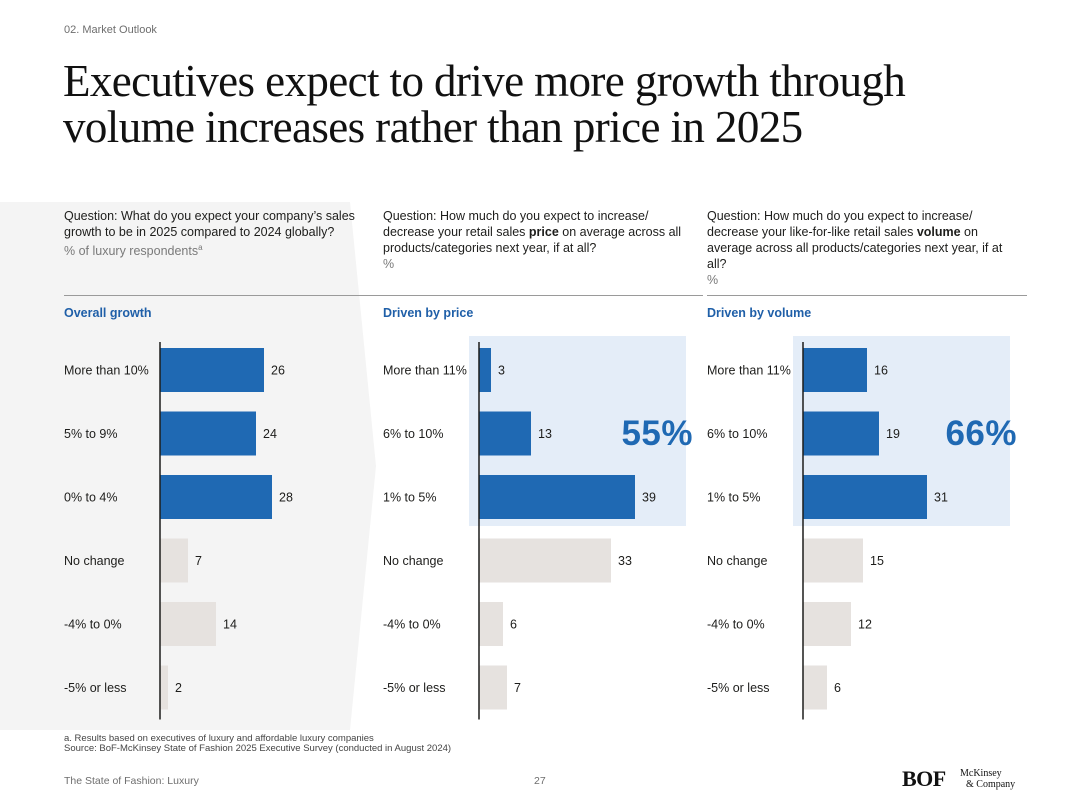 This screenshot has width=1080, height=810. Describe the element at coordinates (924, 778) in the screenshot. I see `bof-logo: BOF` at that location.